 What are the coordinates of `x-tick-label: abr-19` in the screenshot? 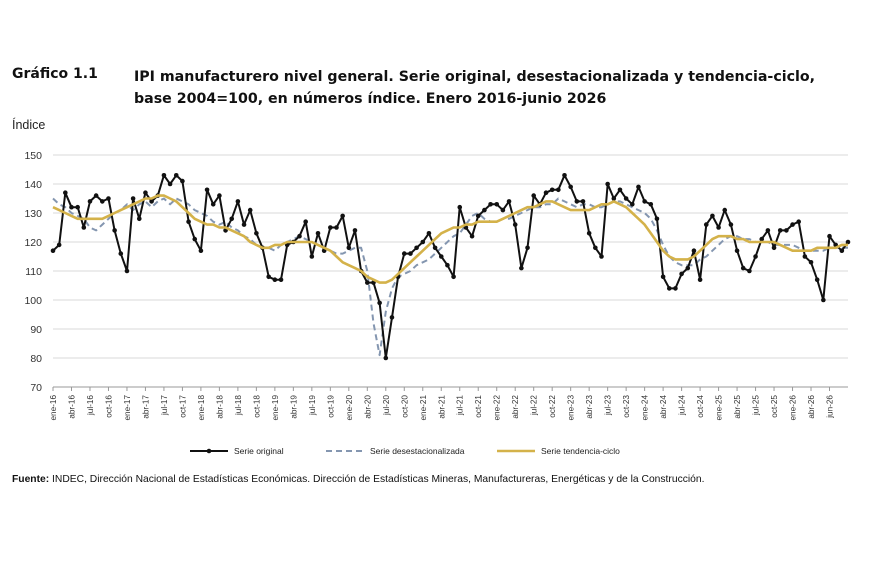 It's located at (293, 407).